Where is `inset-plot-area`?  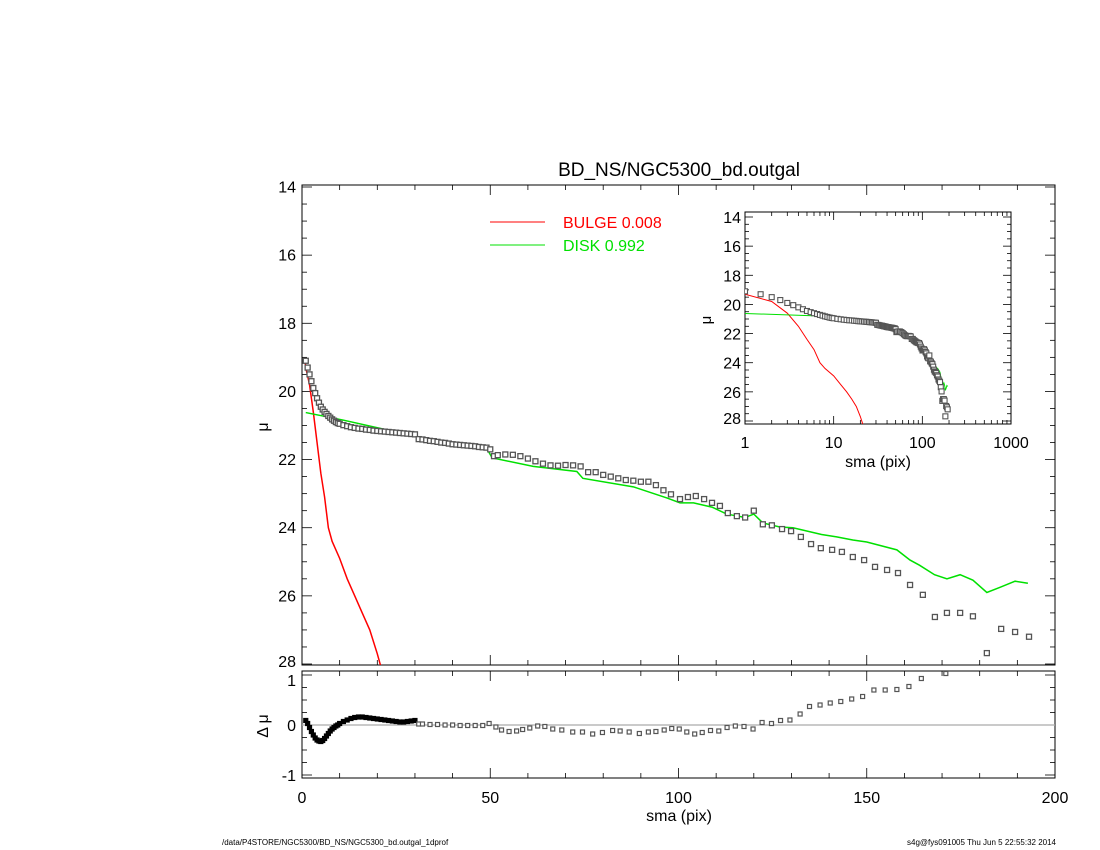 inset-plot-area is located at coordinates (848, 356).